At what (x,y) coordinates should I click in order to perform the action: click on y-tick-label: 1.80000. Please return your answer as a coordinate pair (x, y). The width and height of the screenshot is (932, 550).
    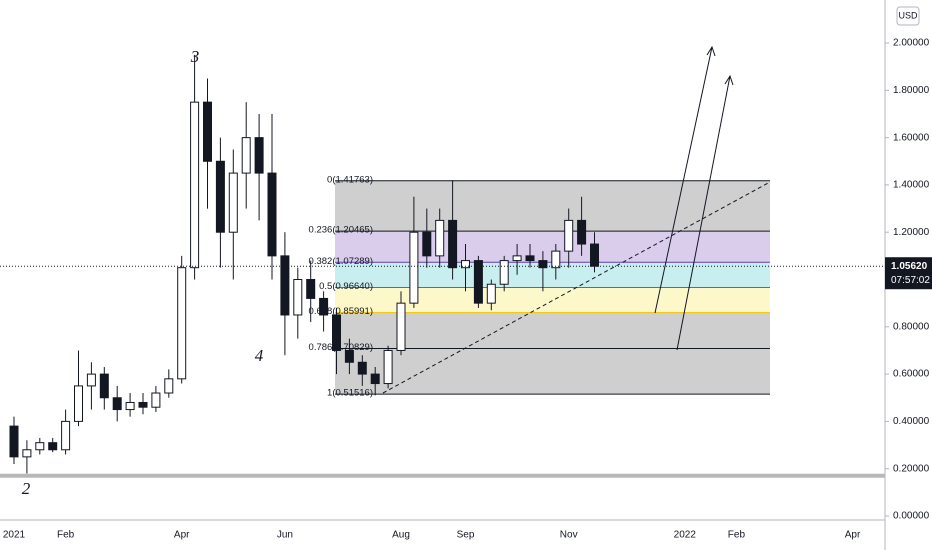
    Looking at the image, I should click on (911, 90).